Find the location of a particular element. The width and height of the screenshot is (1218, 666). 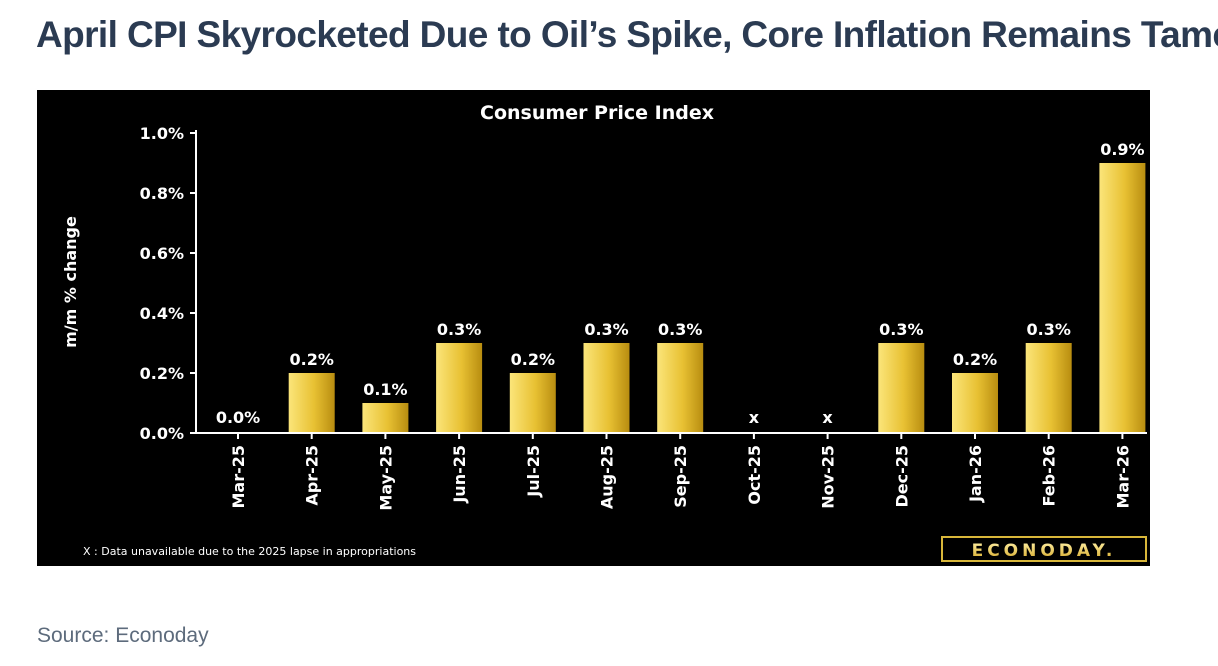

x-tick-label-apr-25: Apr-25 is located at coordinates (312, 475).